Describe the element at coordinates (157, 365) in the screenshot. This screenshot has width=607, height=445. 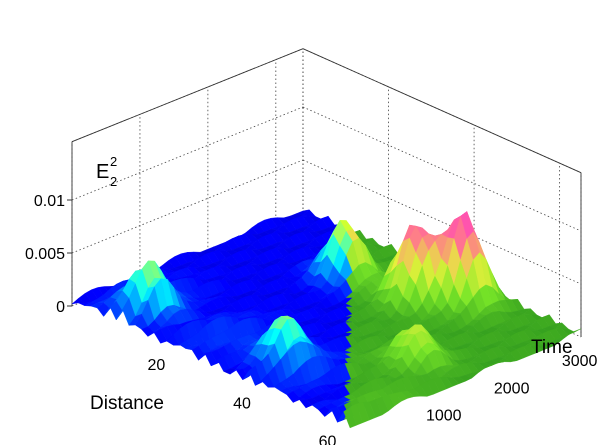
I see `x-tick-label: 20` at that location.